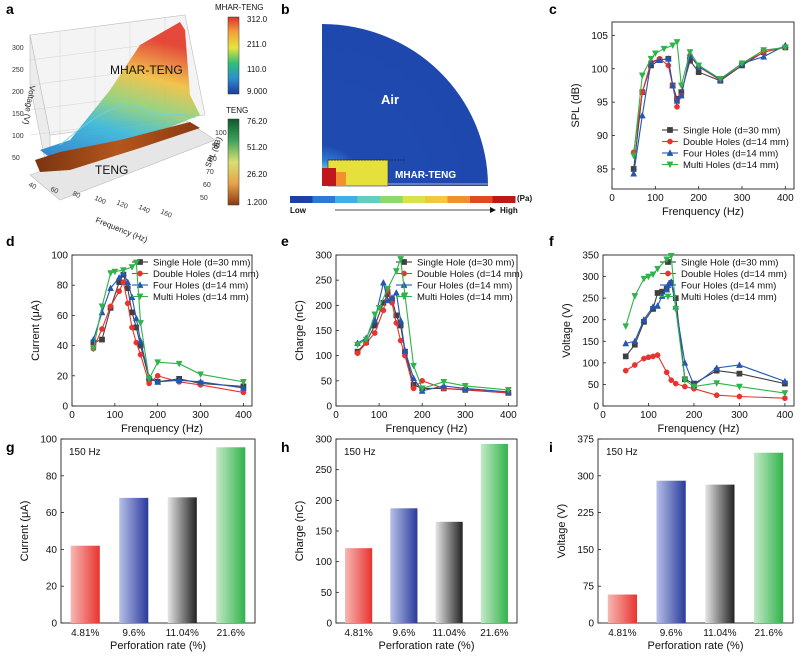  Describe the element at coordinates (210, 172) in the screenshot. I see `panel-a-y-tick: 70` at that location.